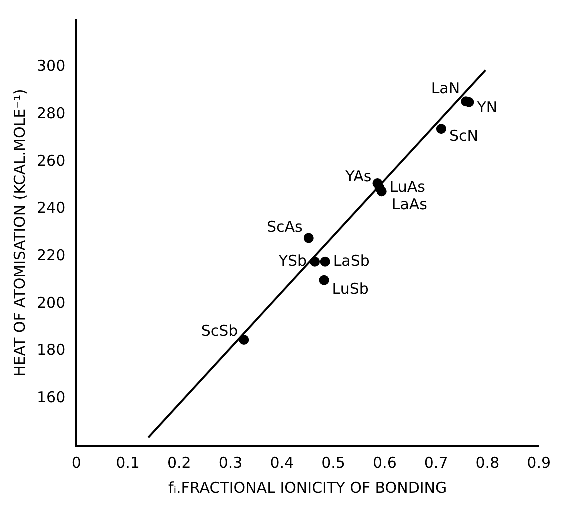 Image resolution: width=562 pixels, height=510 pixels. Describe the element at coordinates (384, 463) in the screenshot. I see `x-tick-label: 0.6` at that location.